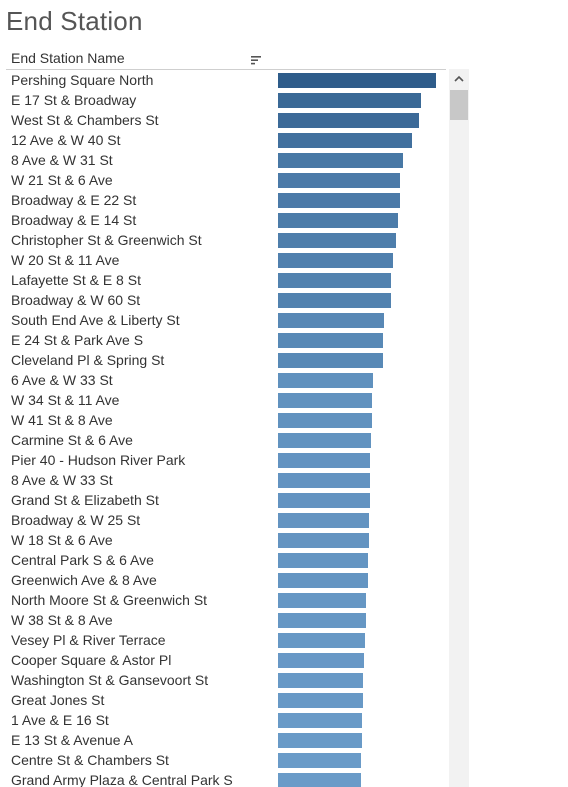 The image size is (568, 787). Describe the element at coordinates (223, 760) in the screenshot. I see `table-row: Centre St & Chambers St` at that location.